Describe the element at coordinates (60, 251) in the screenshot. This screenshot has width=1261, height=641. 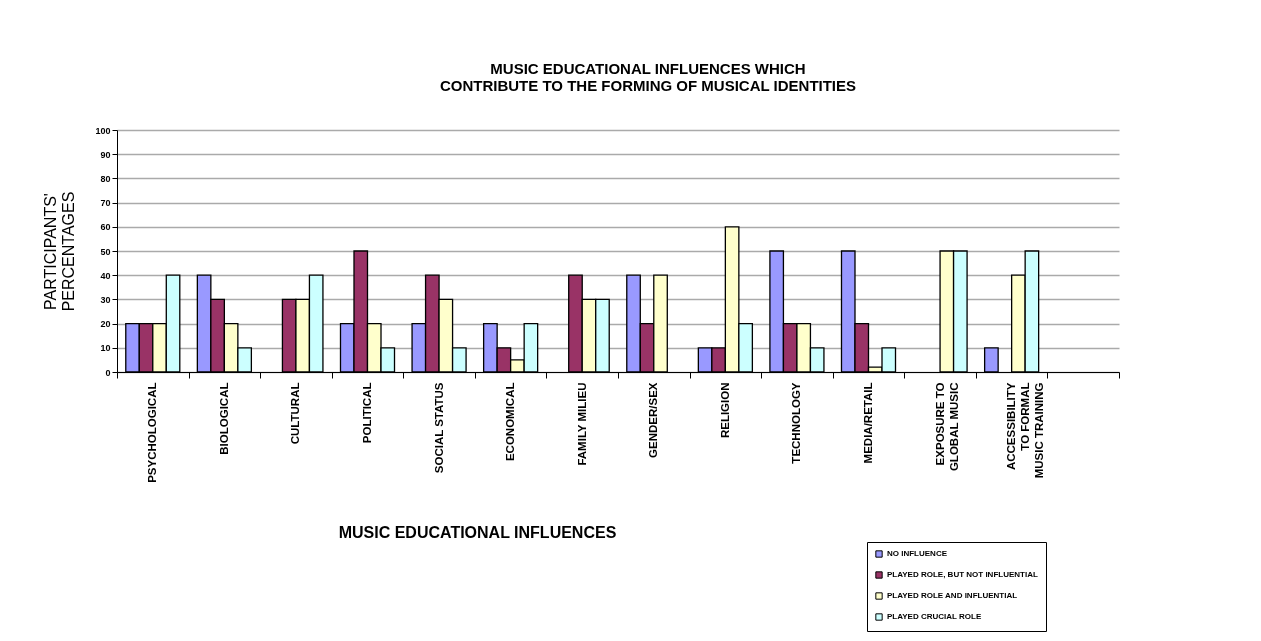
I see `y-axis-title: PARTICIPANTS' PERCENTAGES` at that location.